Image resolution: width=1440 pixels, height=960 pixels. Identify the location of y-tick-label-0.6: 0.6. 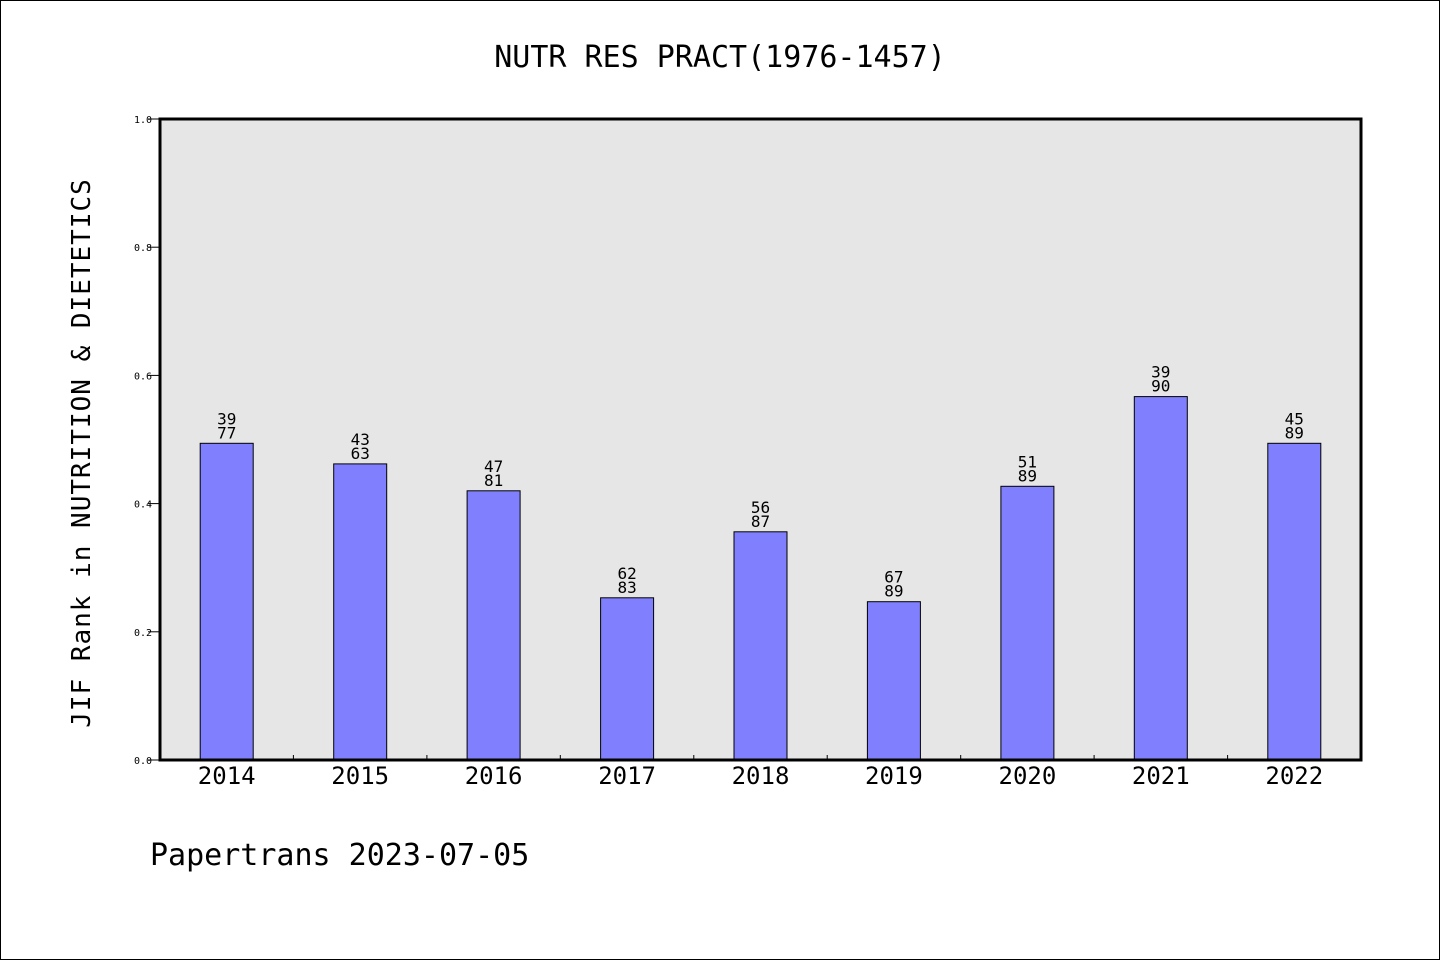
(143, 376).